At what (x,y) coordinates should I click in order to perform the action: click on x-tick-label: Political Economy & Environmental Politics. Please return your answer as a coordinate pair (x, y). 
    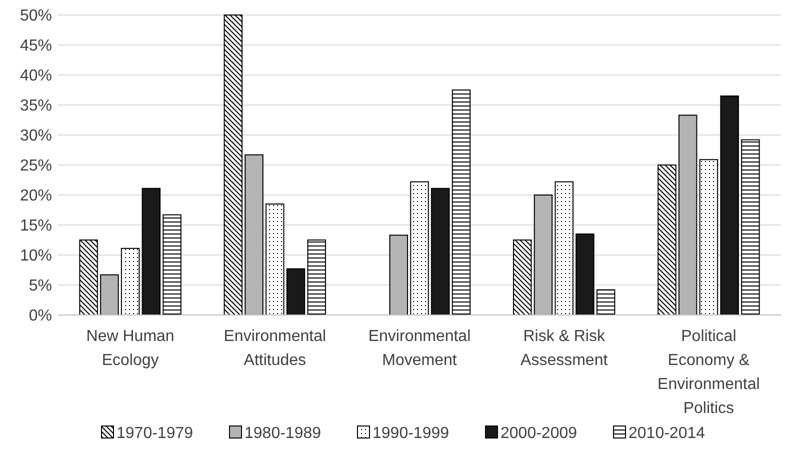
    Looking at the image, I should click on (709, 372).